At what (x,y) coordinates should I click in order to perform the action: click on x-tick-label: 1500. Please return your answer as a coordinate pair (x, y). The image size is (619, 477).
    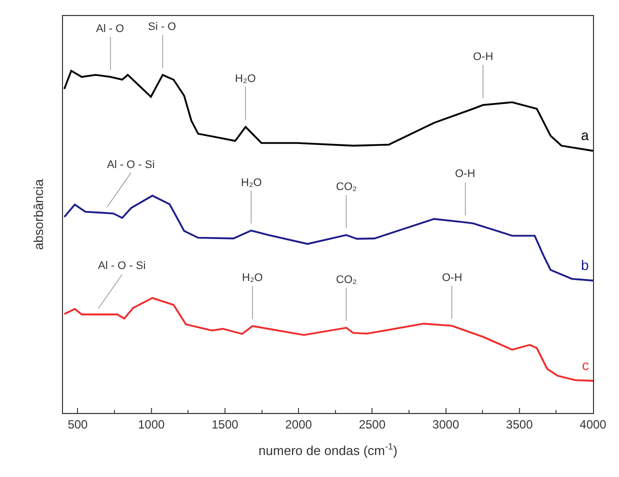
    Looking at the image, I should click on (225, 424).